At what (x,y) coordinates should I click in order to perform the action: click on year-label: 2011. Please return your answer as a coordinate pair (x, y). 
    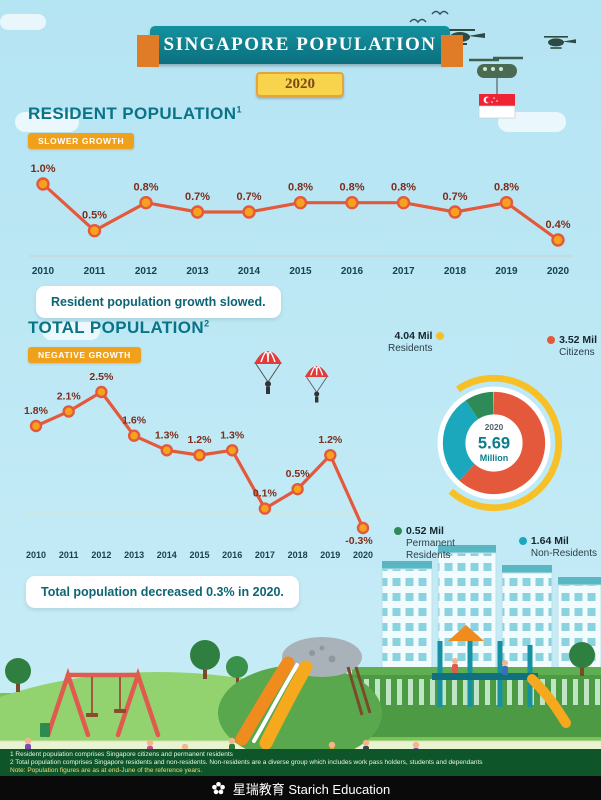
    Looking at the image, I should click on (69, 555).